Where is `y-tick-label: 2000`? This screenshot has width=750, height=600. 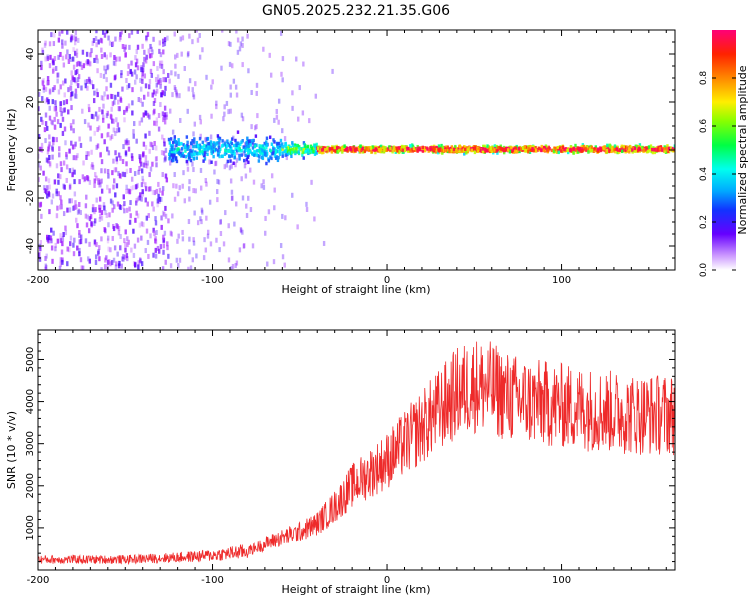
y-tick-label: 2000 is located at coordinates (30, 485).